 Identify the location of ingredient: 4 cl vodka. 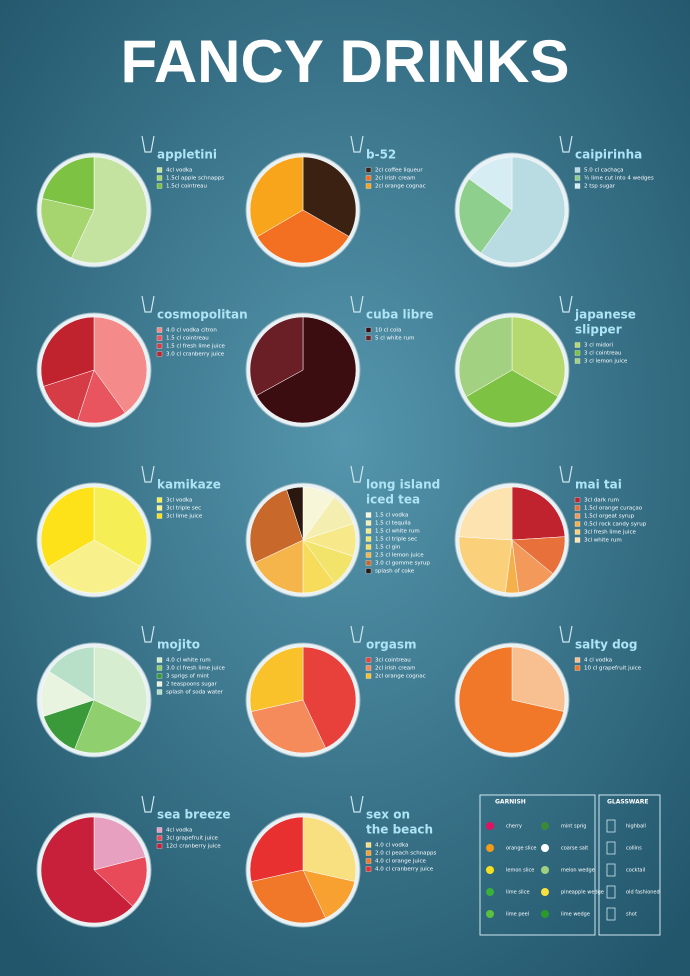
(598, 661).